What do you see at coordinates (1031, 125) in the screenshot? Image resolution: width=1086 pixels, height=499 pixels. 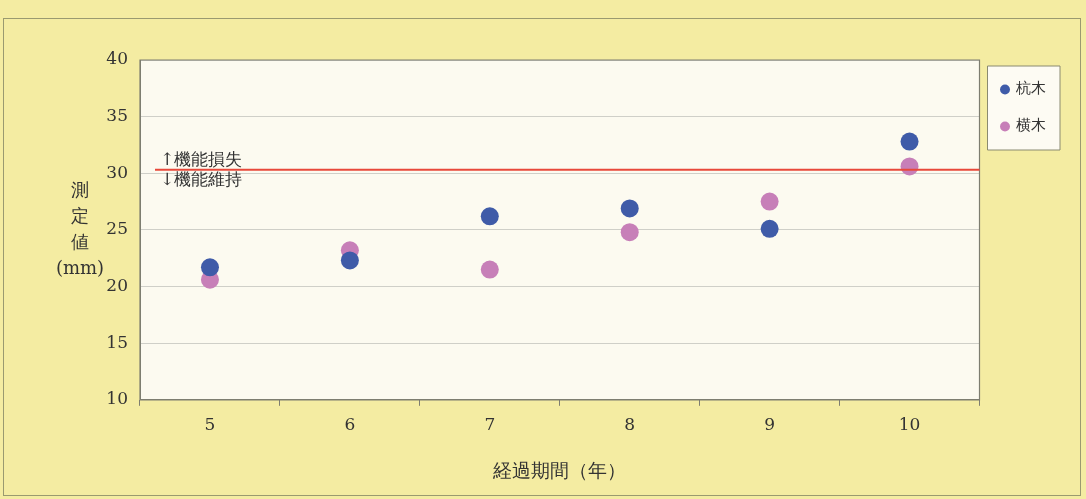 I see `legend-label: 横木` at bounding box center [1031, 125].